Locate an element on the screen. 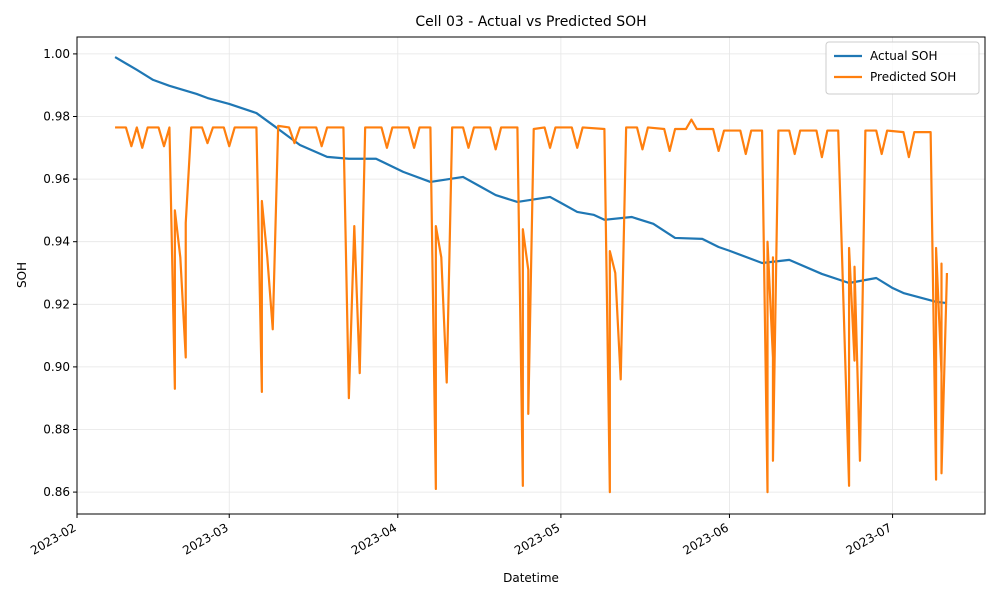  y-tick-label: 0.86 is located at coordinates (56, 492).